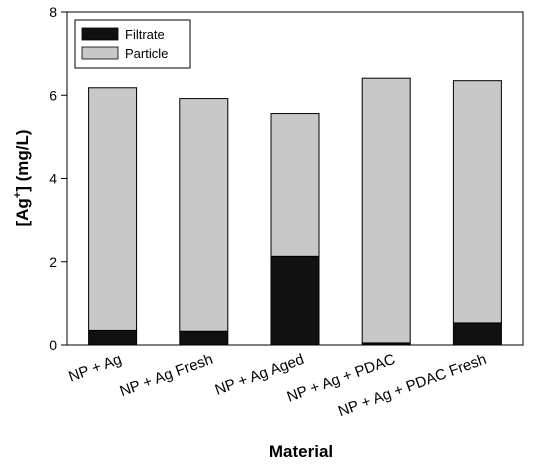 The height and width of the screenshot is (468, 550). What do you see at coordinates (53, 12) in the screenshot?
I see `y-tick-label: 8` at bounding box center [53, 12].